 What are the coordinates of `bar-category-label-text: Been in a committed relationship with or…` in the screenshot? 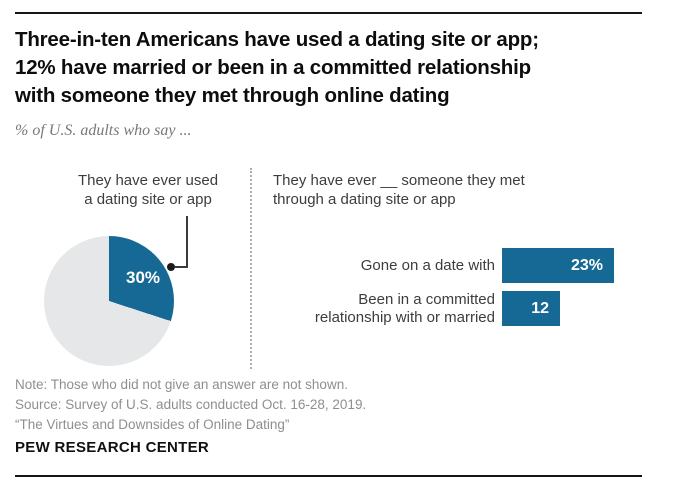 It's located at (405, 309).